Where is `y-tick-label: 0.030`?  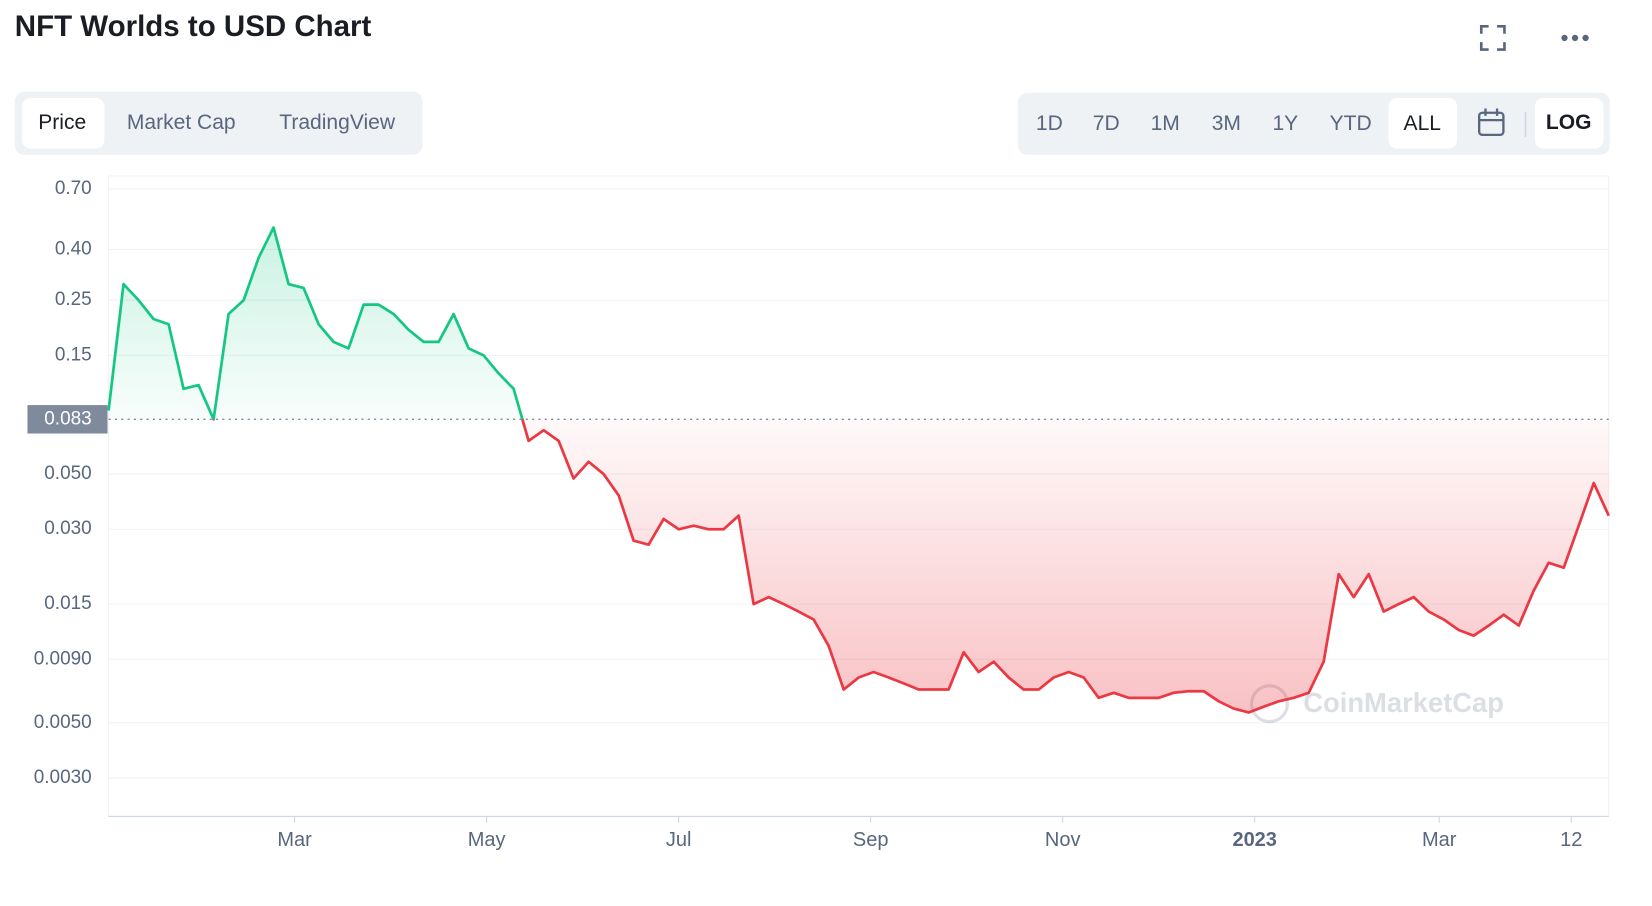 y-tick-label: 0.030 is located at coordinates (67, 528).